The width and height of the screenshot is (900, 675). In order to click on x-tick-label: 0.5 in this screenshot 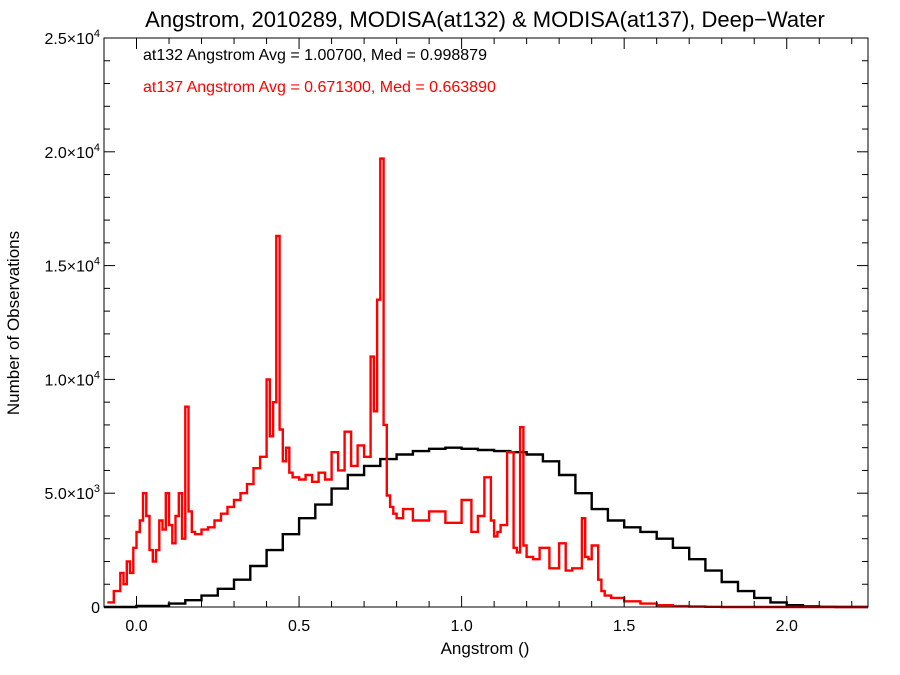, I will do `click(299, 626)`.